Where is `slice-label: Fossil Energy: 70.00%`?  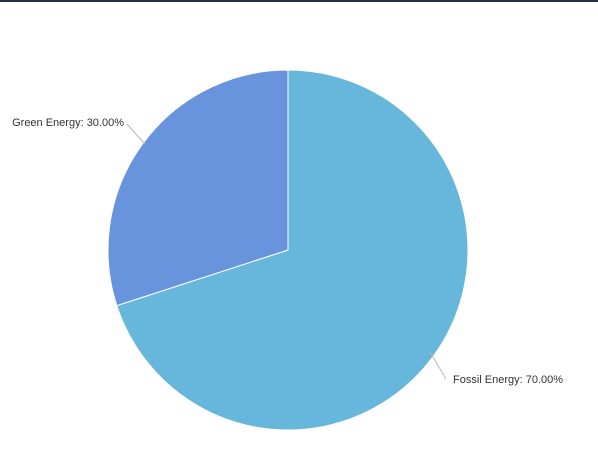
slice-label: Fossil Energy: 70.00% is located at coordinates (508, 380).